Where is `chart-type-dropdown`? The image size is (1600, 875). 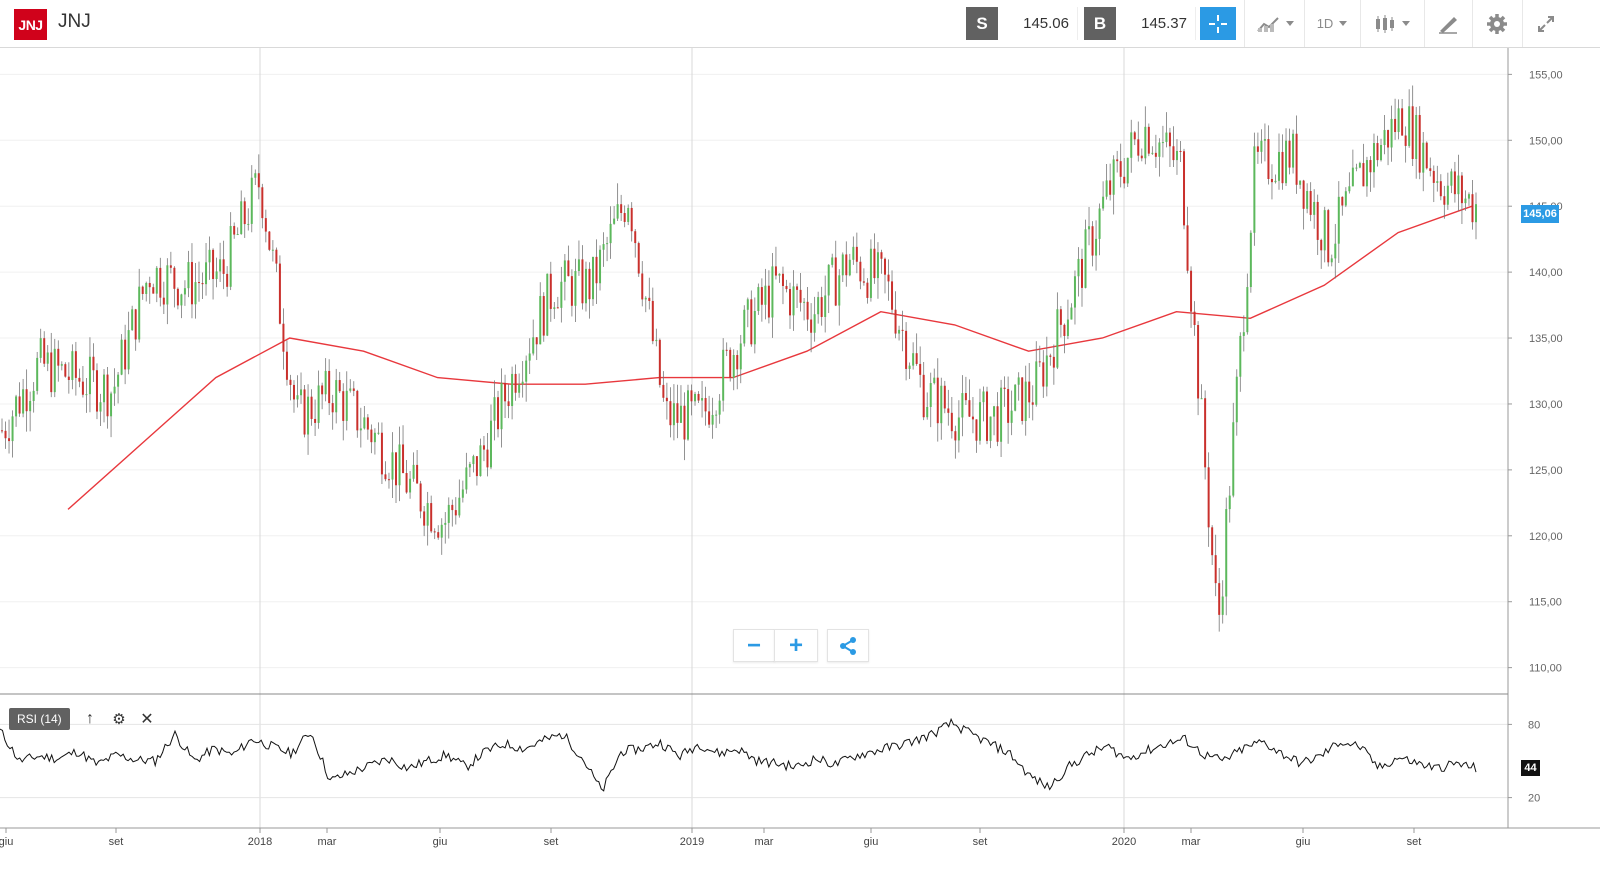 chart-type-dropdown is located at coordinates (1275, 23).